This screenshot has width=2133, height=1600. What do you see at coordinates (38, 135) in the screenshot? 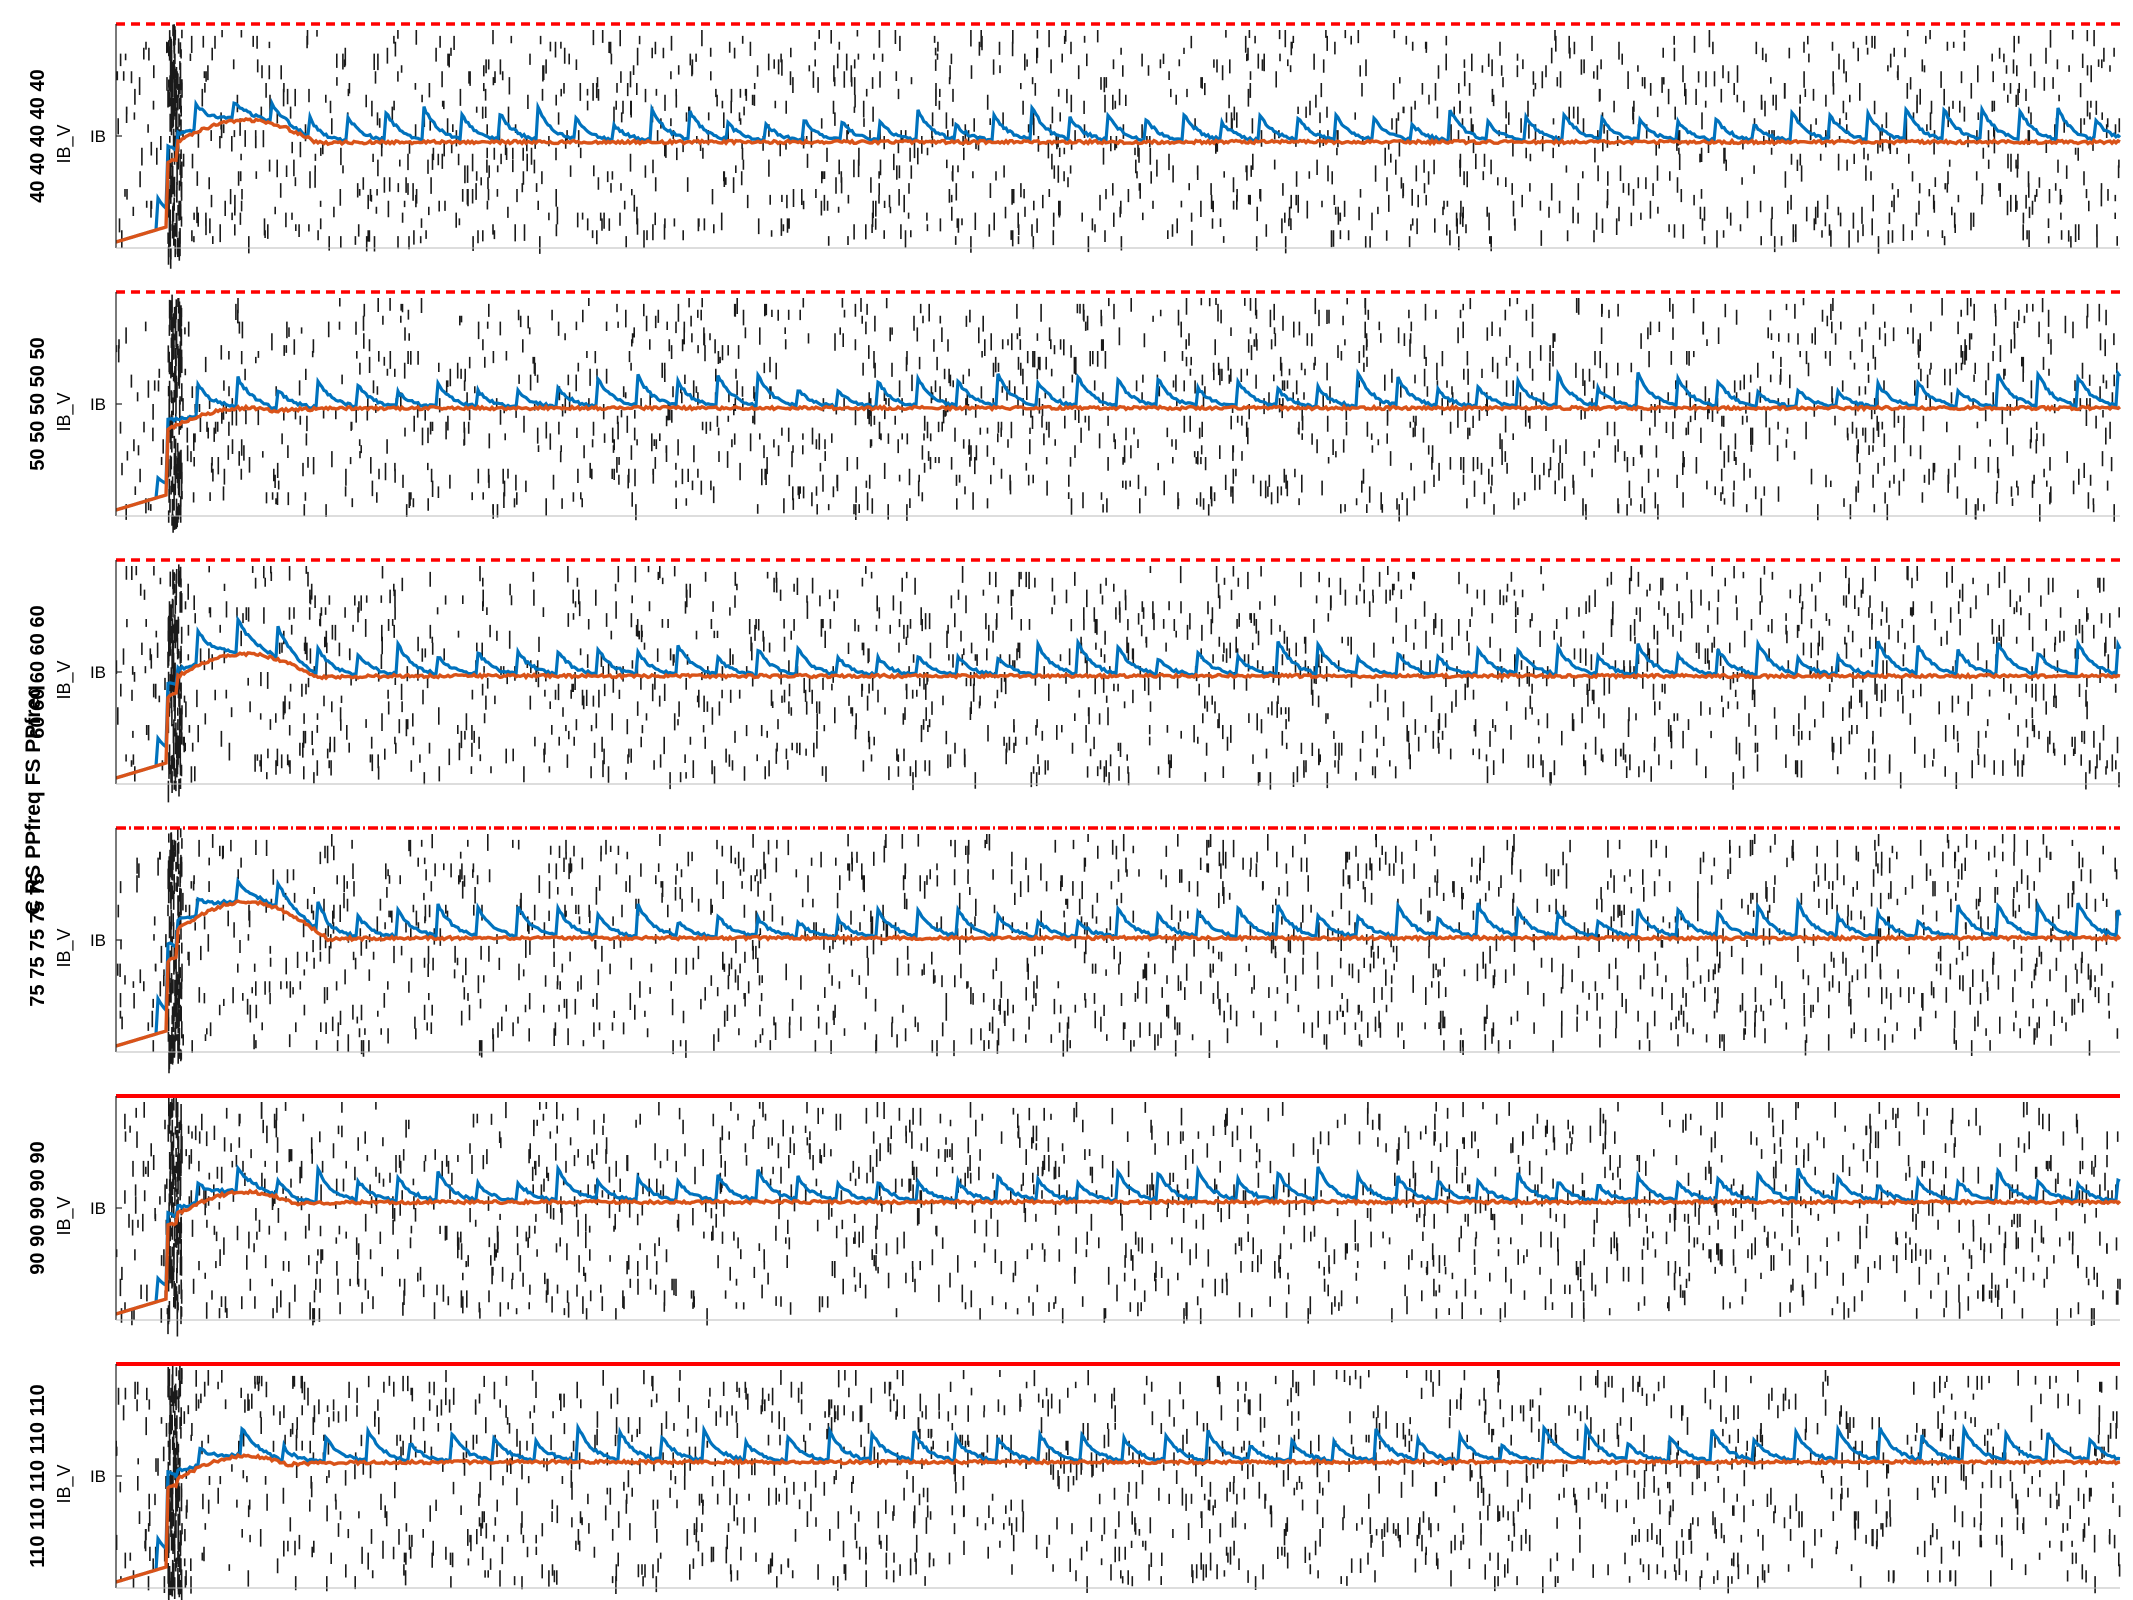
I see `panel-label: 40 40 40 40 40` at bounding box center [38, 135].